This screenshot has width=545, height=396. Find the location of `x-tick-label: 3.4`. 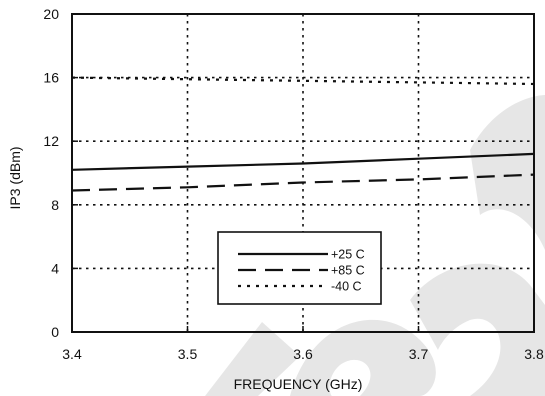

x-tick-label: 3.4 is located at coordinates (72, 354).